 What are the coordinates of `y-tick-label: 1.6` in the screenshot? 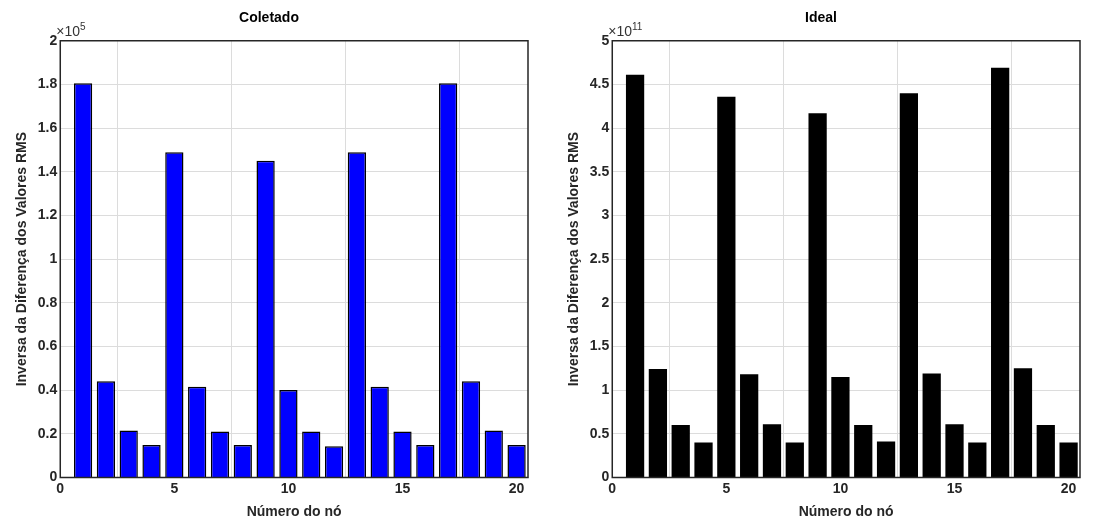 It's located at (47, 126).